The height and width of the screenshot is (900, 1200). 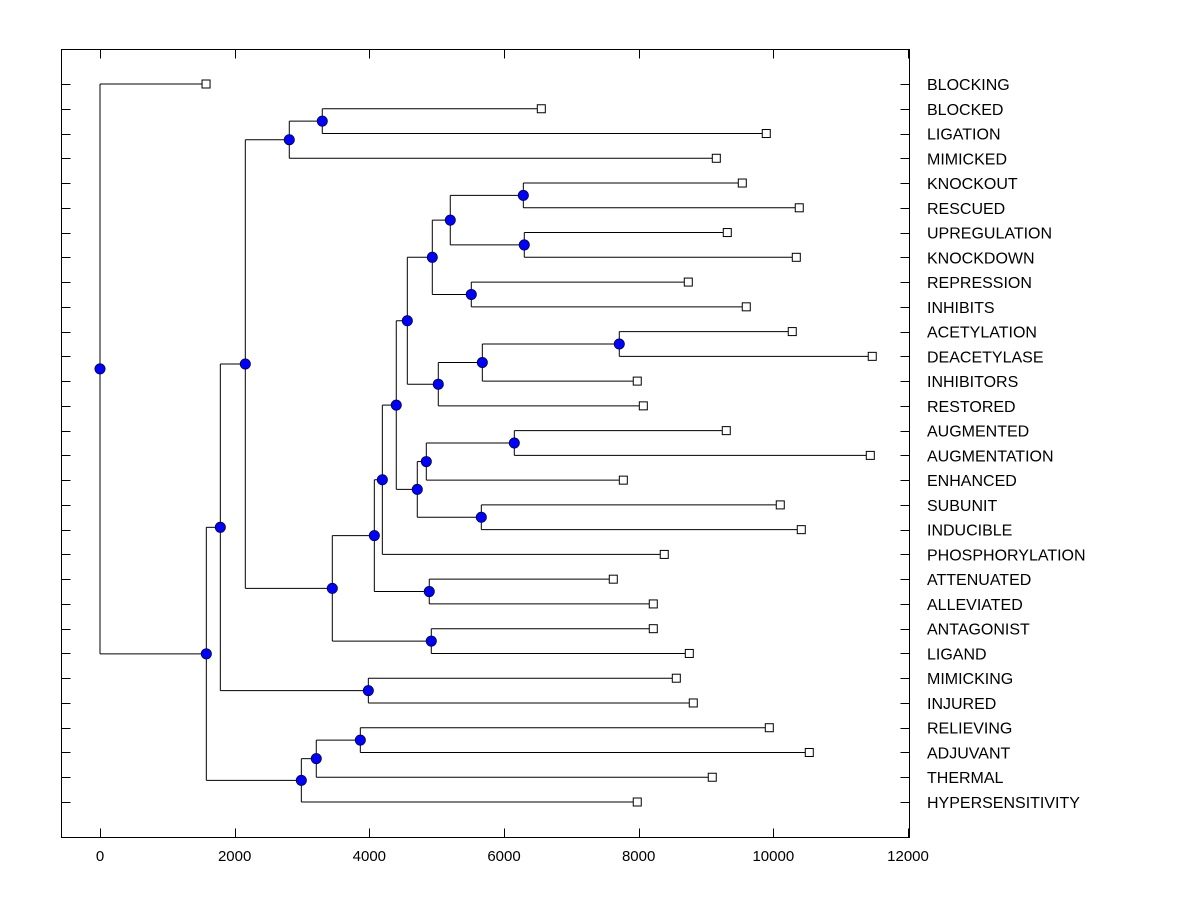 What do you see at coordinates (979, 283) in the screenshot?
I see `leaf-label: REPRESSION` at bounding box center [979, 283].